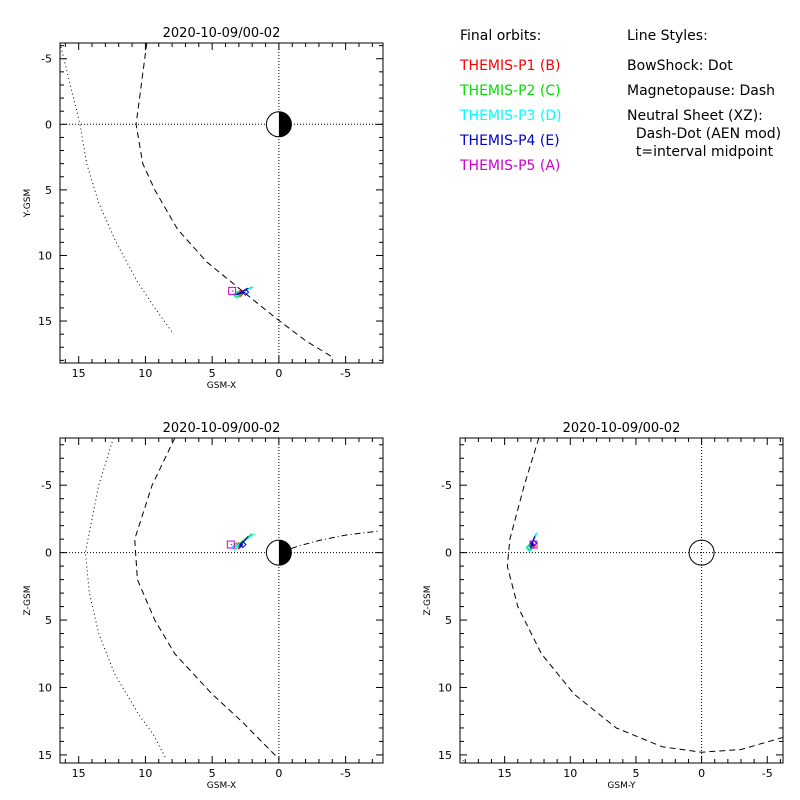  What do you see at coordinates (680, 66) in the screenshot?
I see `legend-style-bowshock: BowShock: Dot` at bounding box center [680, 66].